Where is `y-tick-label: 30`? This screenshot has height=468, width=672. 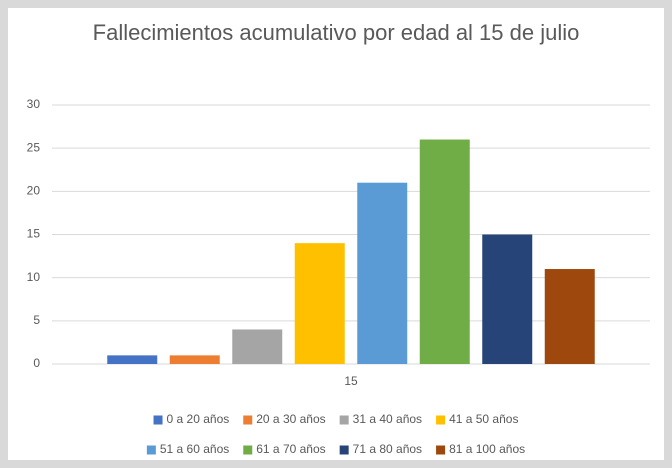 y-tick-label: 30 is located at coordinates (34, 104).